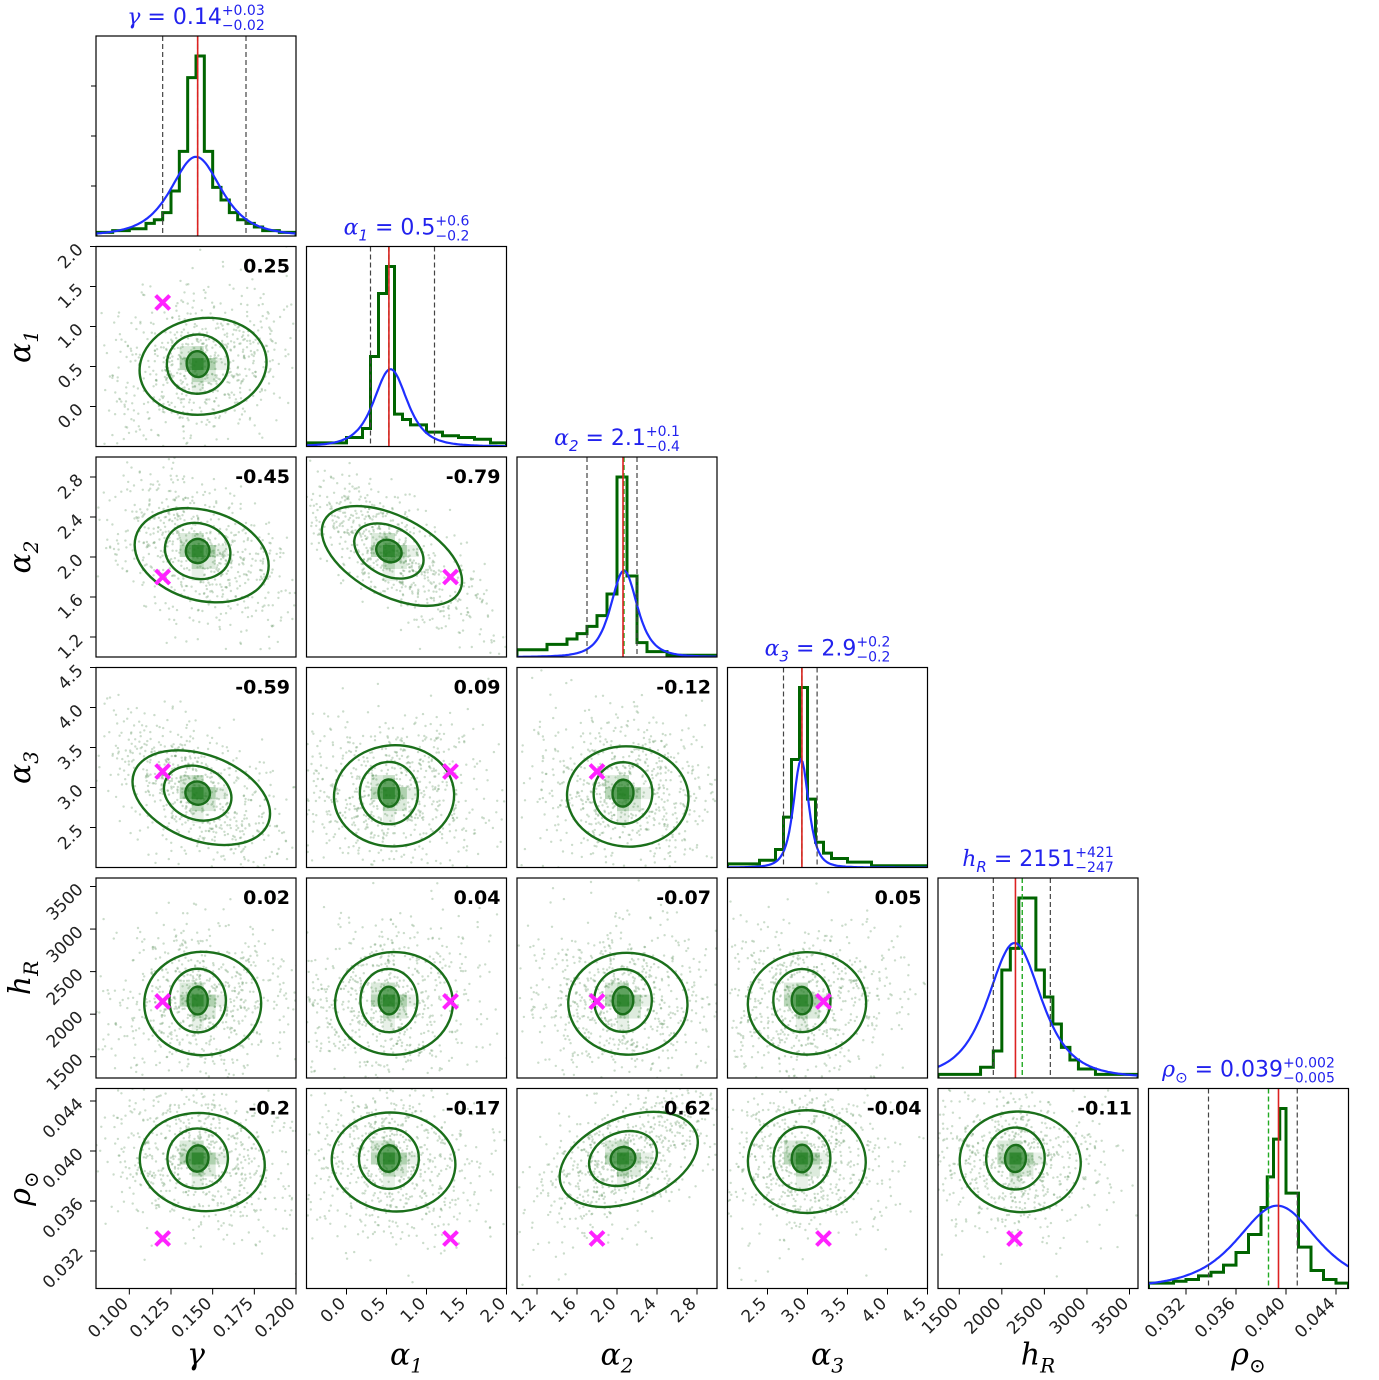 This screenshot has height=1380, width=1379. What do you see at coordinates (683, 898) in the screenshot?
I see `correlation-value: -0.07` at bounding box center [683, 898].